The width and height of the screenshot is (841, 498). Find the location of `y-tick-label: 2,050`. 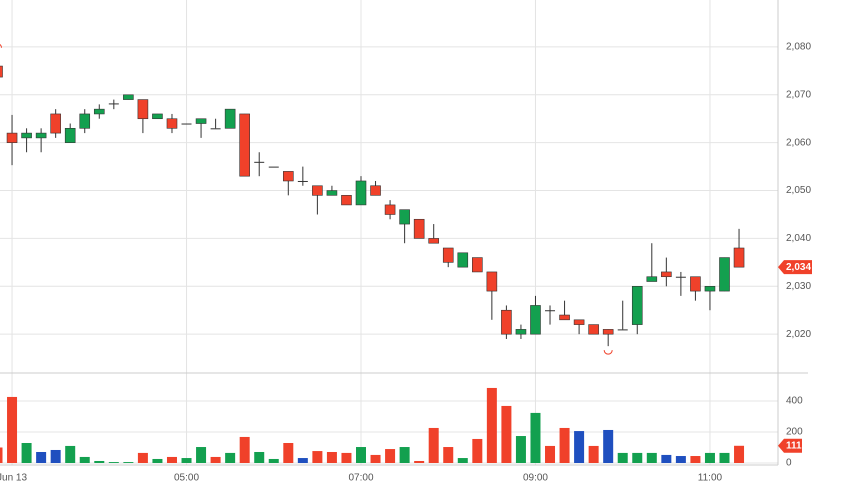

y-tick-label: 2,050 is located at coordinates (798, 190).